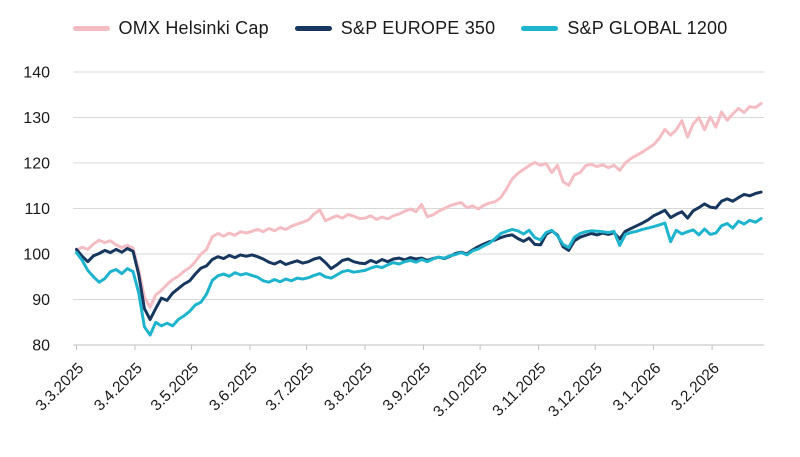  What do you see at coordinates (37, 209) in the screenshot?
I see `y-tick-label: 110` at bounding box center [37, 209].